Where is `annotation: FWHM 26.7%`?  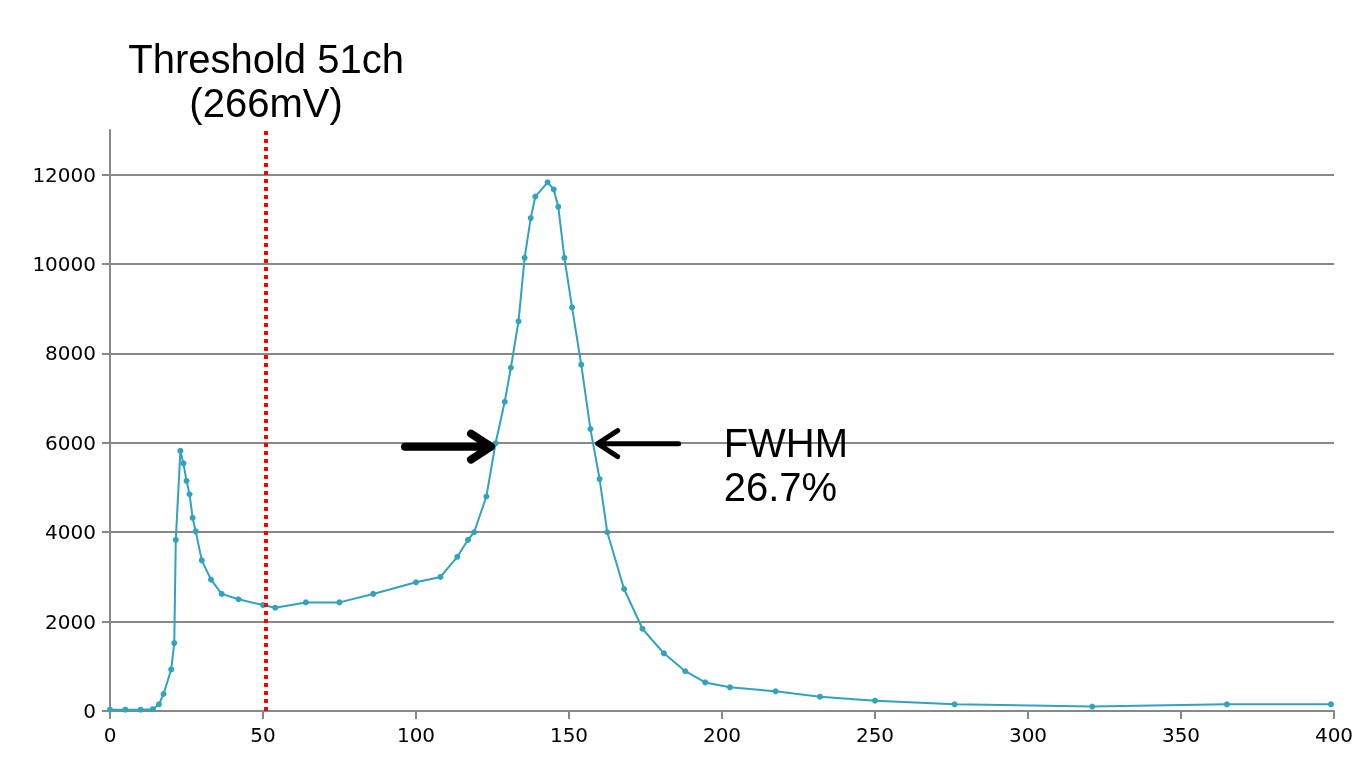
annotation: FWHM 26.7% is located at coordinates (786, 464).